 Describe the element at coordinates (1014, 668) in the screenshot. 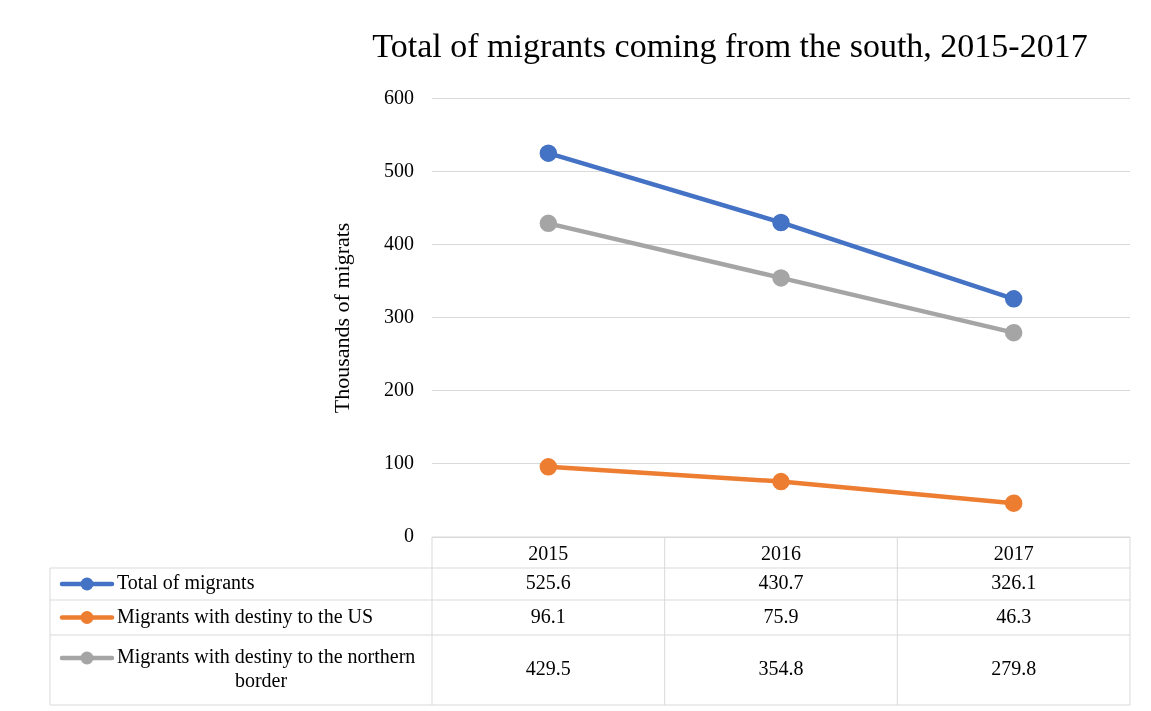

I see `data-label: 279.8` at that location.